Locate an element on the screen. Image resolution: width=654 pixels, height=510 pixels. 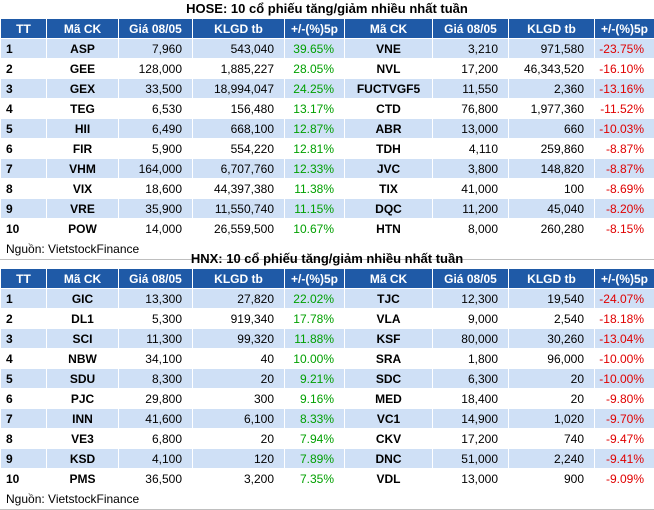
gainer-code-cell: GEE is located at coordinates (83, 69).